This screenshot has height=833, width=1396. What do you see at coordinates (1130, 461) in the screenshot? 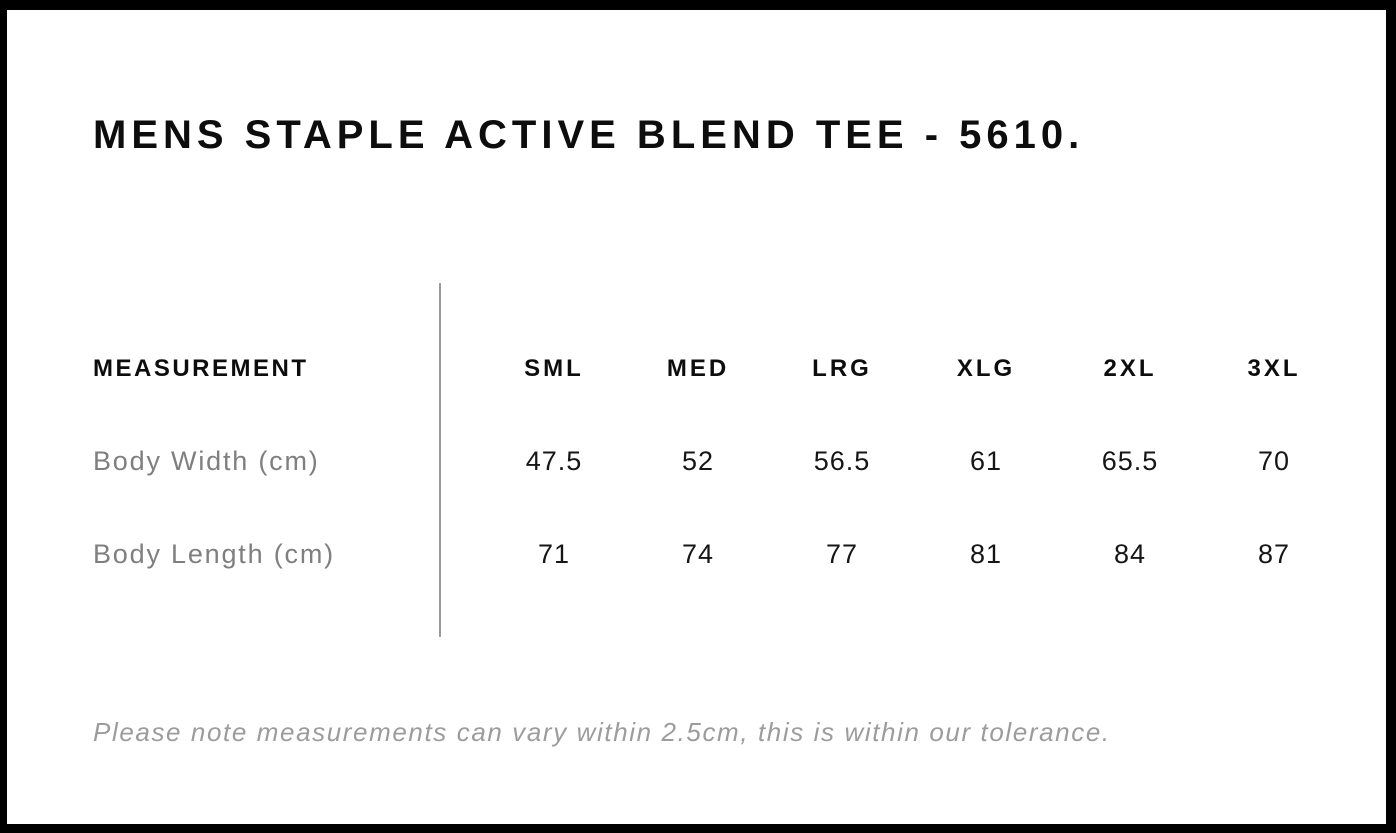
I see `body-width-value-2xl: 65.5` at bounding box center [1130, 461].